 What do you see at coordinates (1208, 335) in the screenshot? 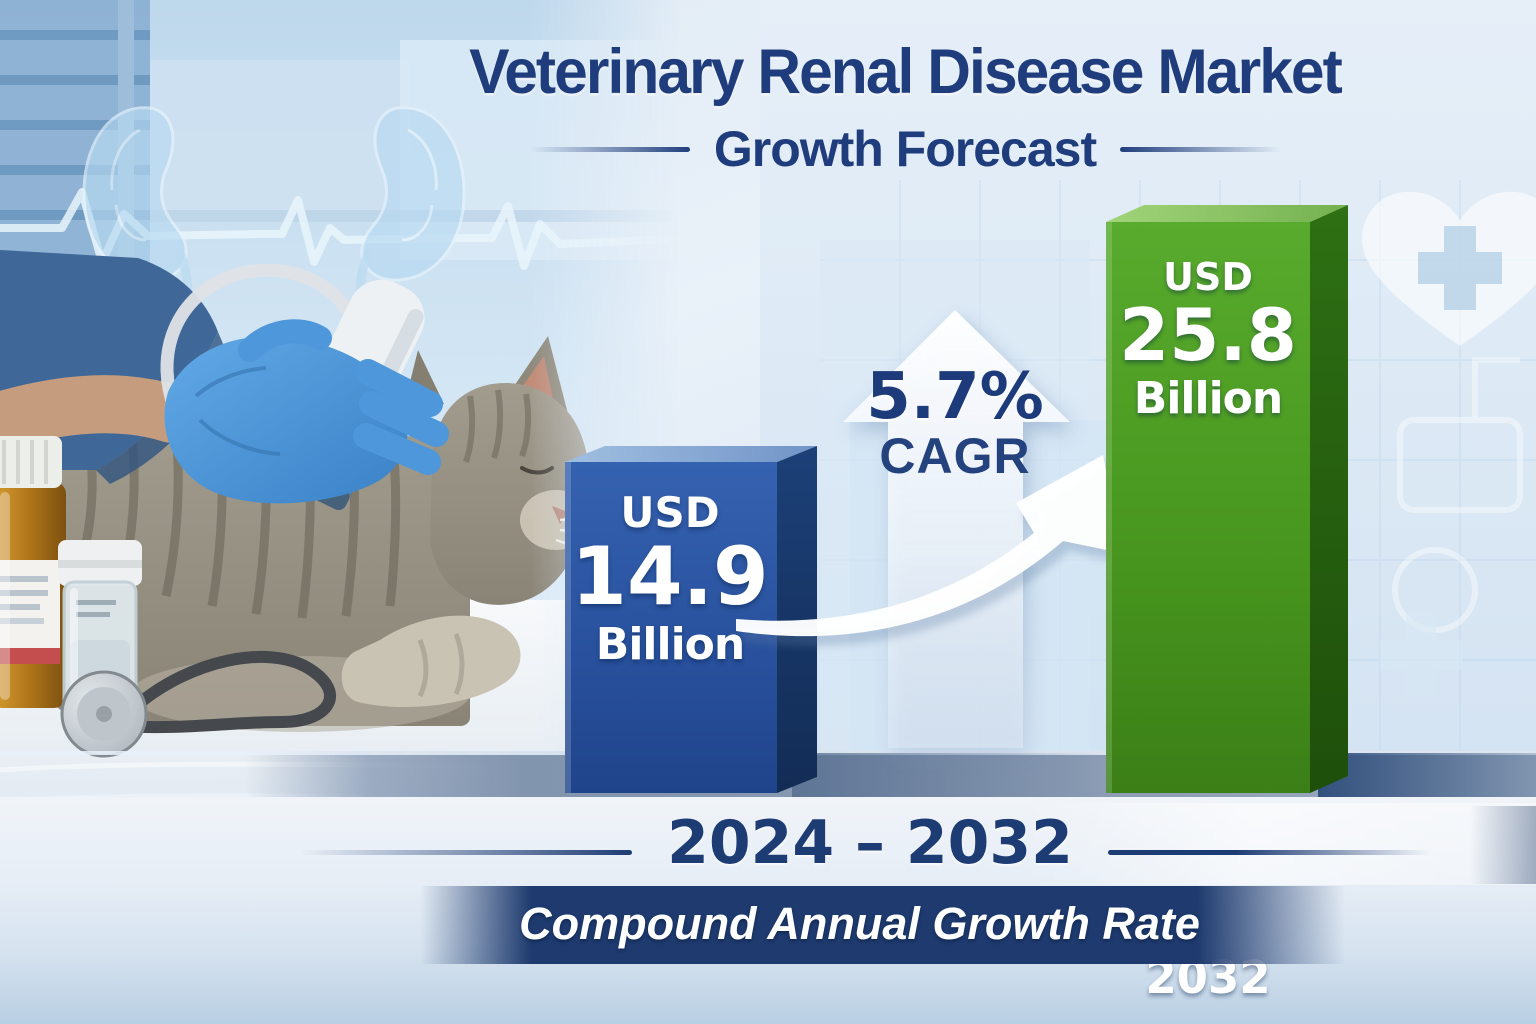
I see `bar-2032-value: 25.8` at bounding box center [1208, 335].